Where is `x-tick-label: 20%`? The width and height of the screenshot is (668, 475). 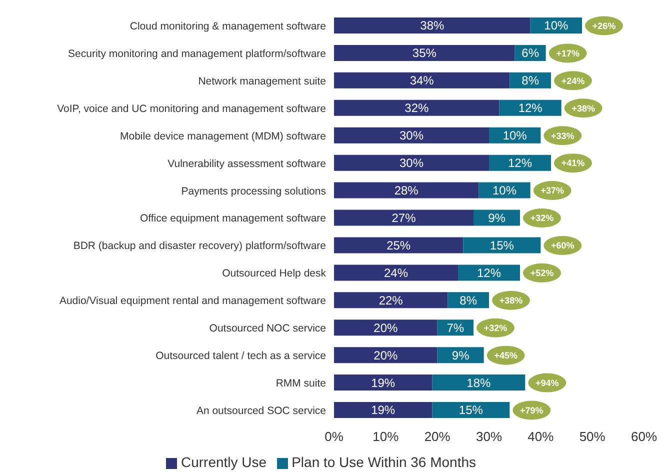
x-tick-label: 20% is located at coordinates (437, 436).